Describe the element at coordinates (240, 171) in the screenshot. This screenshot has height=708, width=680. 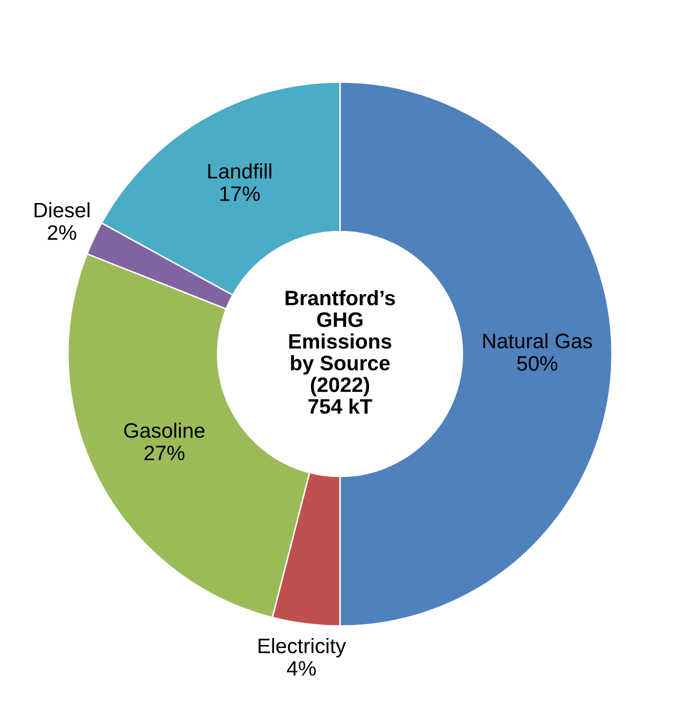
I see `slice-label: Landfill` at that location.